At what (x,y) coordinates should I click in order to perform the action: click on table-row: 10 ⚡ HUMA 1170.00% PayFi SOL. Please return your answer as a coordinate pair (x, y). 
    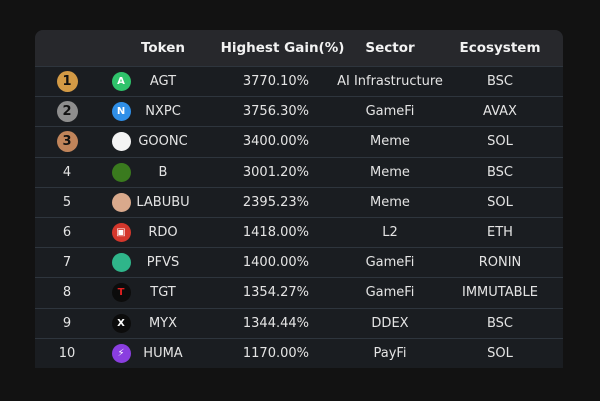
    Looking at the image, I should click on (299, 352).